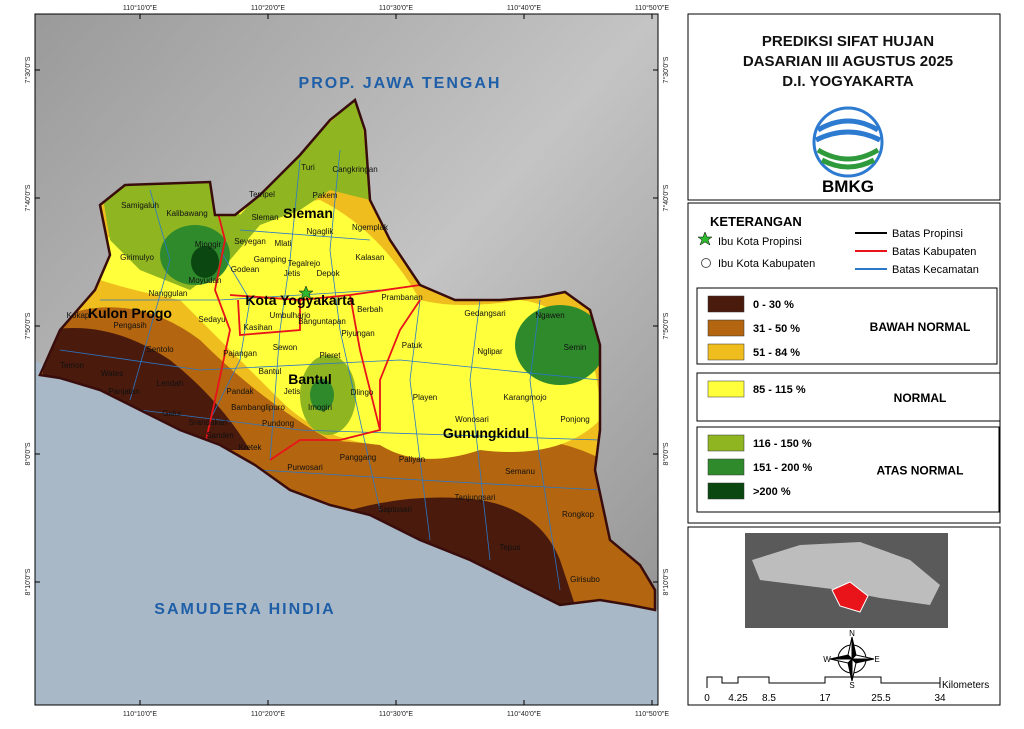 This screenshot has height=729, width=1024. I want to click on kecamatan-label: Srandakan, so click(208, 422).